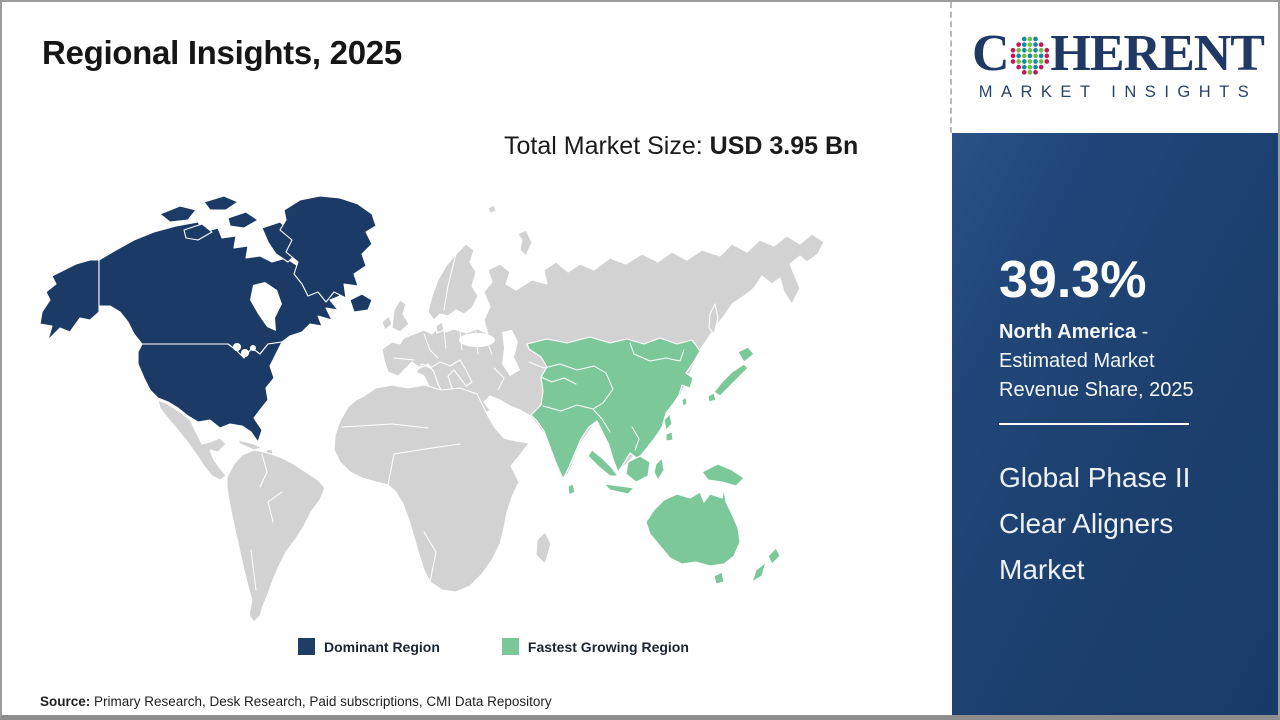 This screenshot has width=1280, height=720. I want to click on region-borneo, so click(638, 469).